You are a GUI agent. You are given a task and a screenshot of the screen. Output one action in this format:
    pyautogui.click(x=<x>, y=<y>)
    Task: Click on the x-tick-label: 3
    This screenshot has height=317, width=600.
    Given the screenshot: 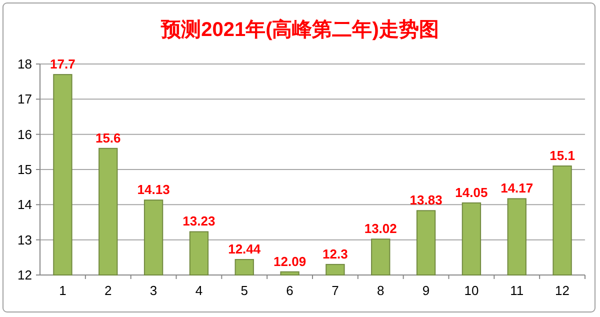 What is the action you would take?
    pyautogui.click(x=154, y=290)
    